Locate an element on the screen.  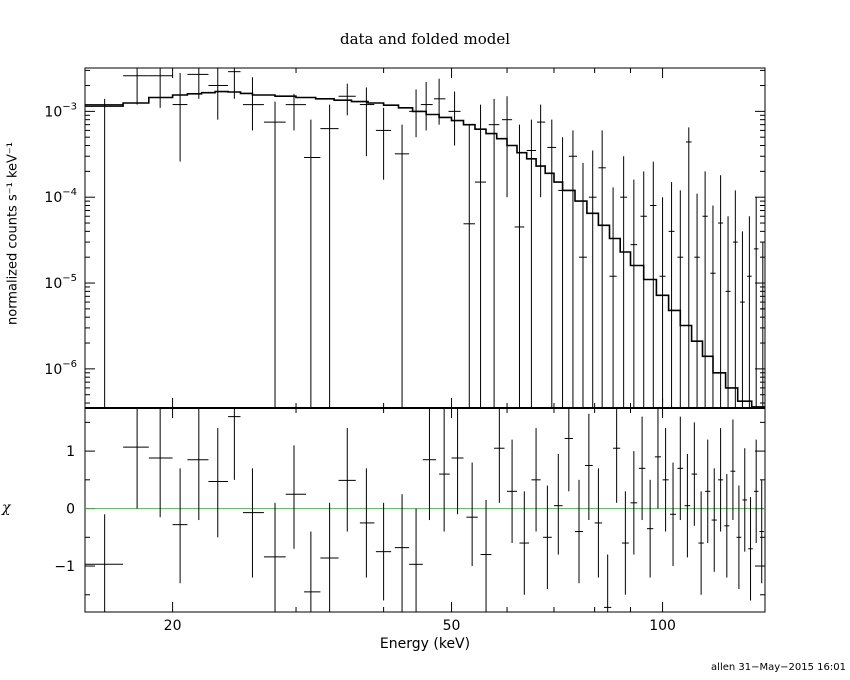
y-tick-label-bottom: 0 is located at coordinates (70, 510).